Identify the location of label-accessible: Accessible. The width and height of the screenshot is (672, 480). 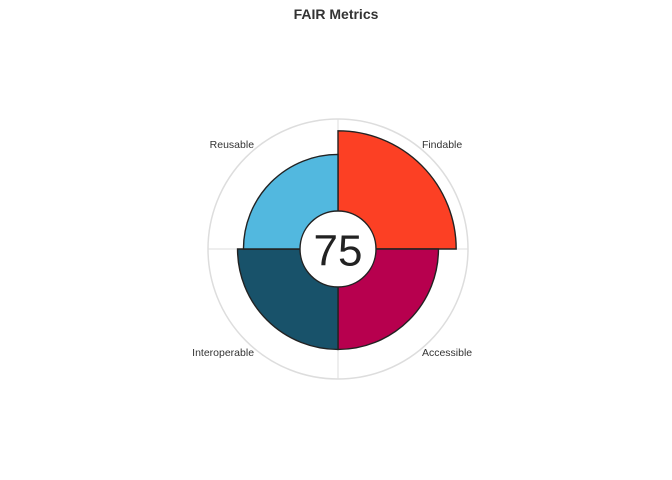
(447, 353).